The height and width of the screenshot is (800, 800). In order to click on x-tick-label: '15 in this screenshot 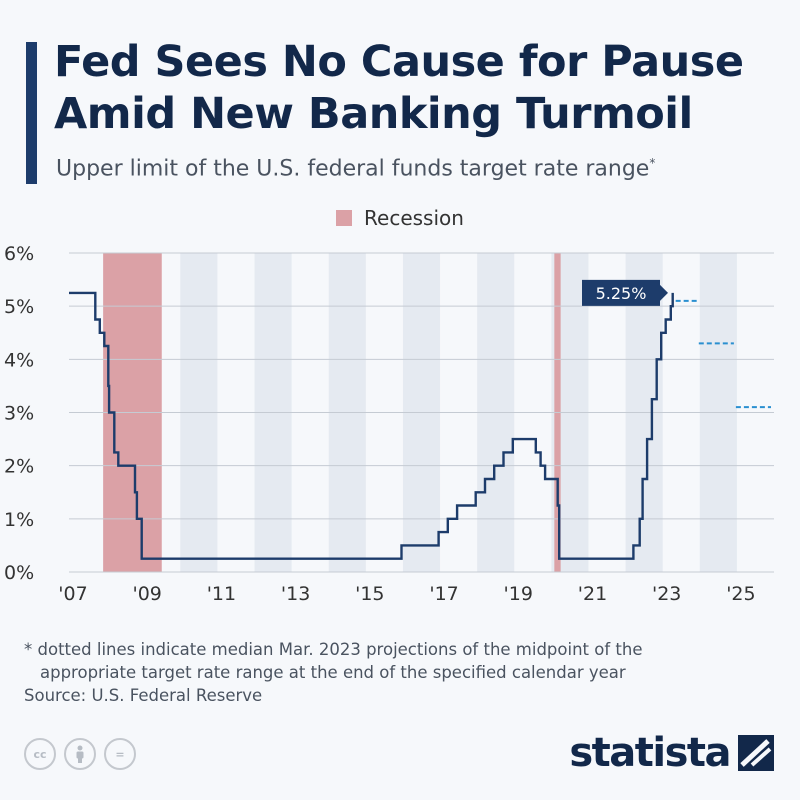, I will do `click(369, 594)`.